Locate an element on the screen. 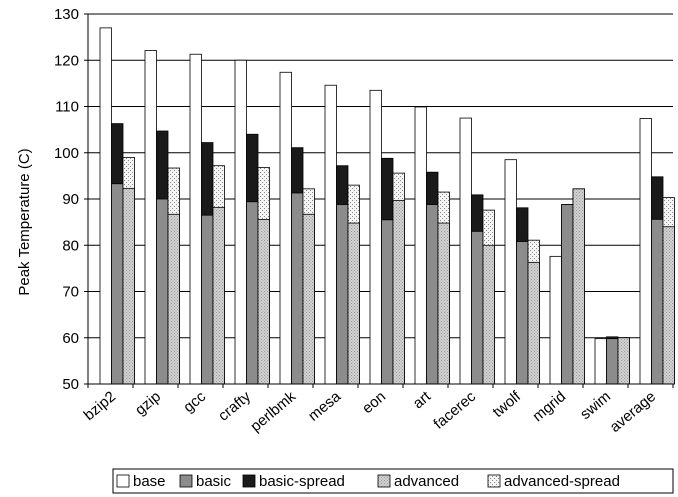 The width and height of the screenshot is (678, 497). x-tick-label: gzip is located at coordinates (148, 403).